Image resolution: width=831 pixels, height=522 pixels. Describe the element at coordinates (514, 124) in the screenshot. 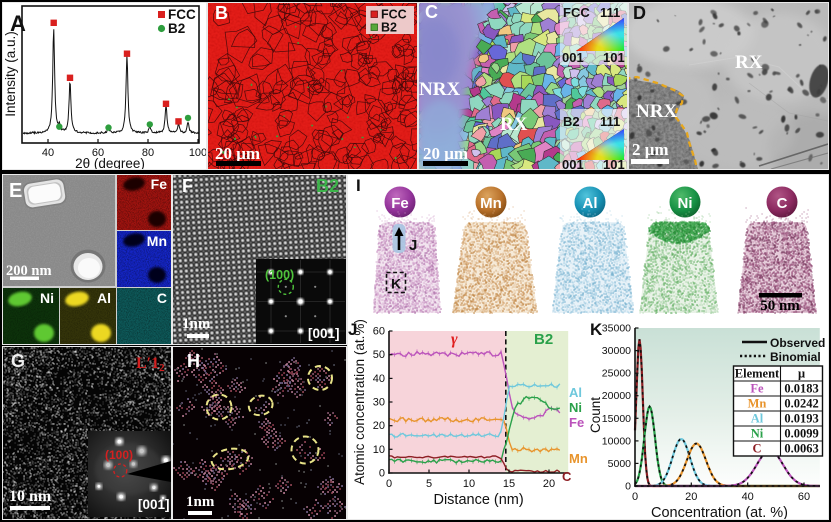

I see `svg-text: RX` at that location.